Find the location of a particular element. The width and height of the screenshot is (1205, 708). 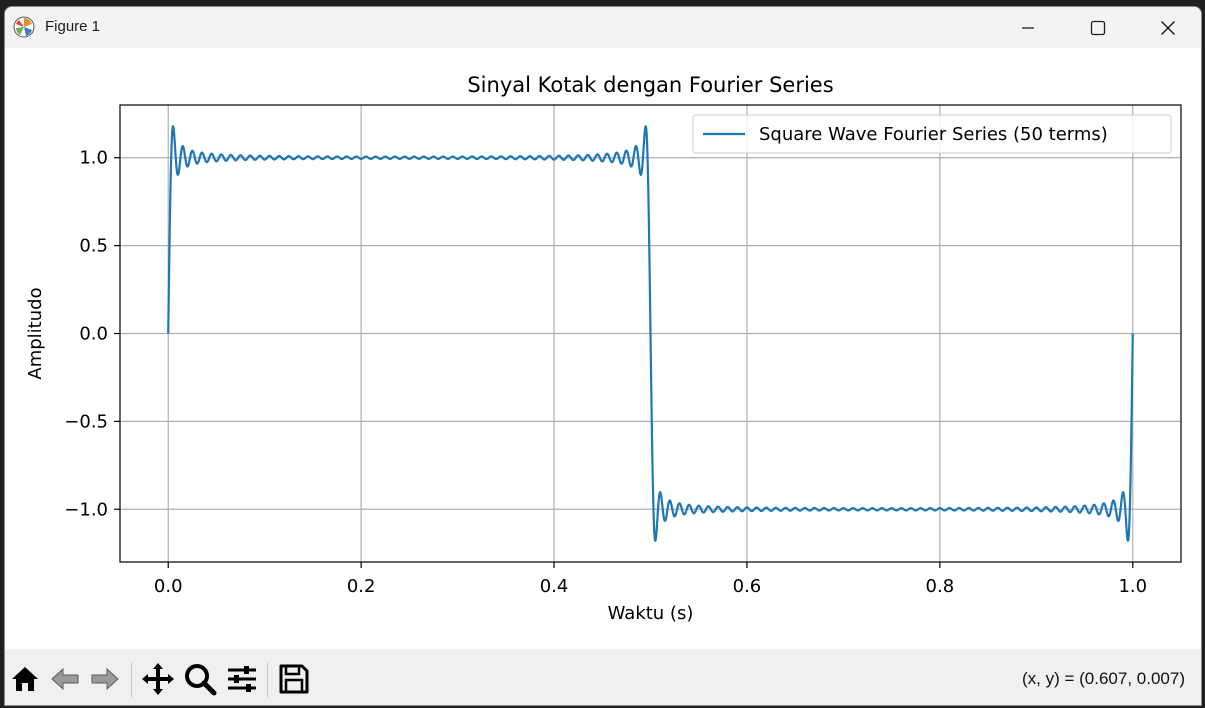

home-button is located at coordinates (25, 679).